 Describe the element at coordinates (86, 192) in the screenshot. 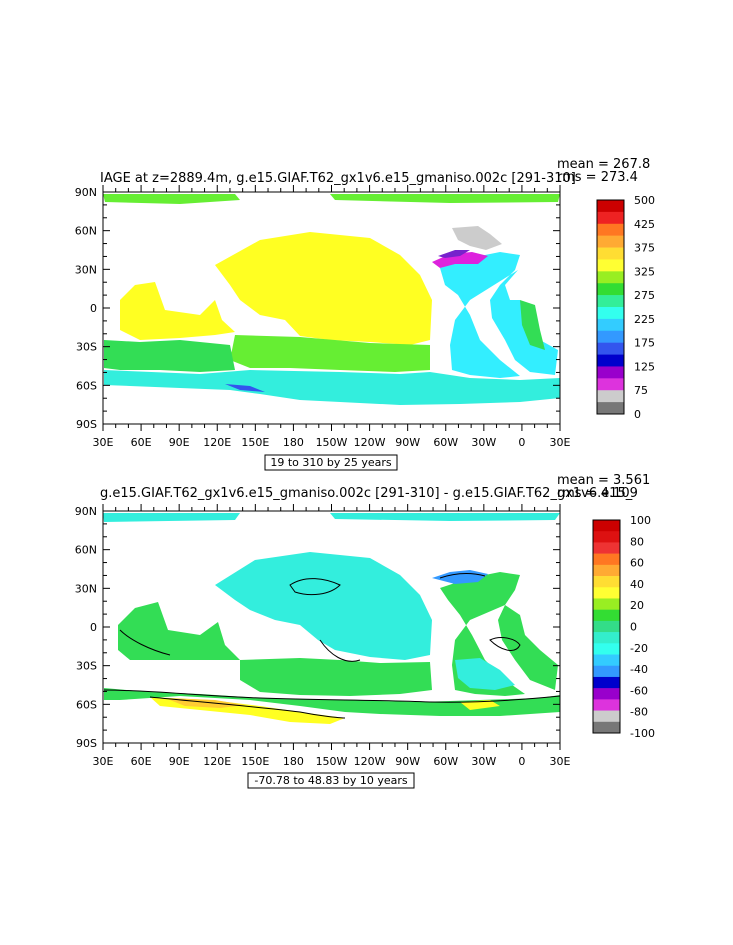

I see `y-tick-label: 90N` at that location.